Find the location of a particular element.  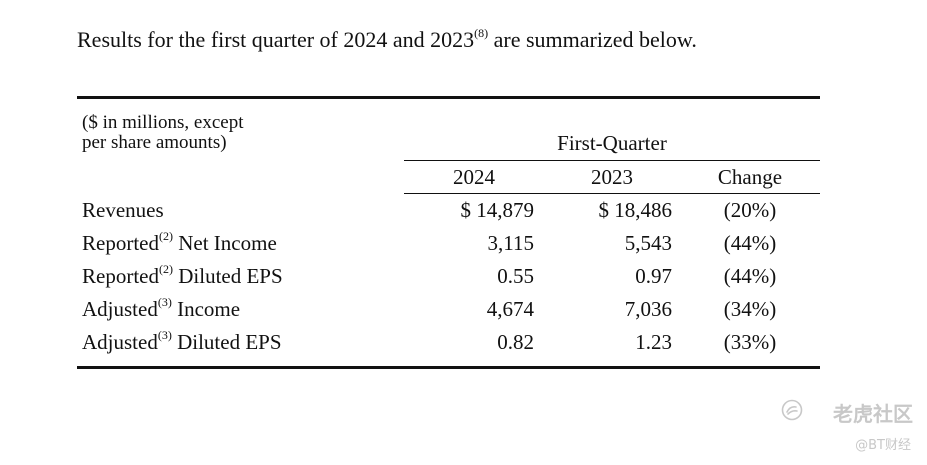

row-label: Revenues is located at coordinates (123, 210).